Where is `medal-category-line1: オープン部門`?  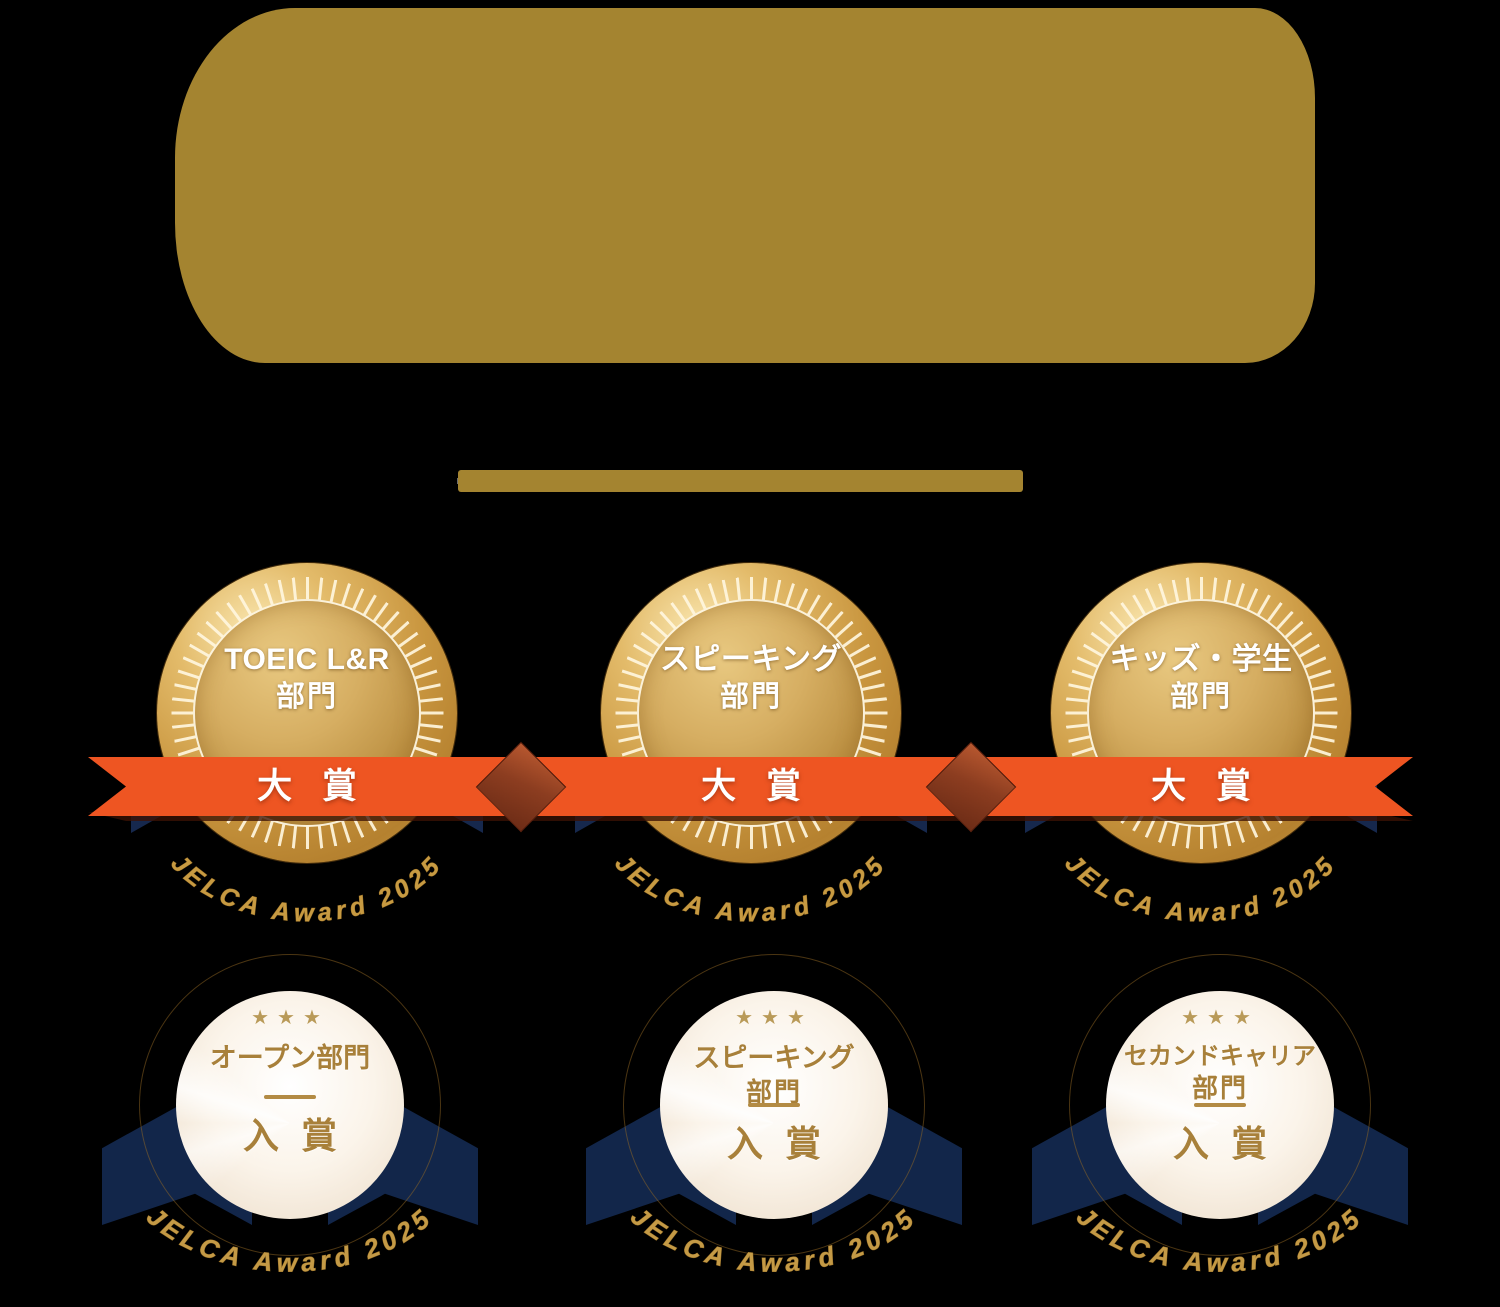 medal-category-line1: オープン部門 is located at coordinates (290, 1058).